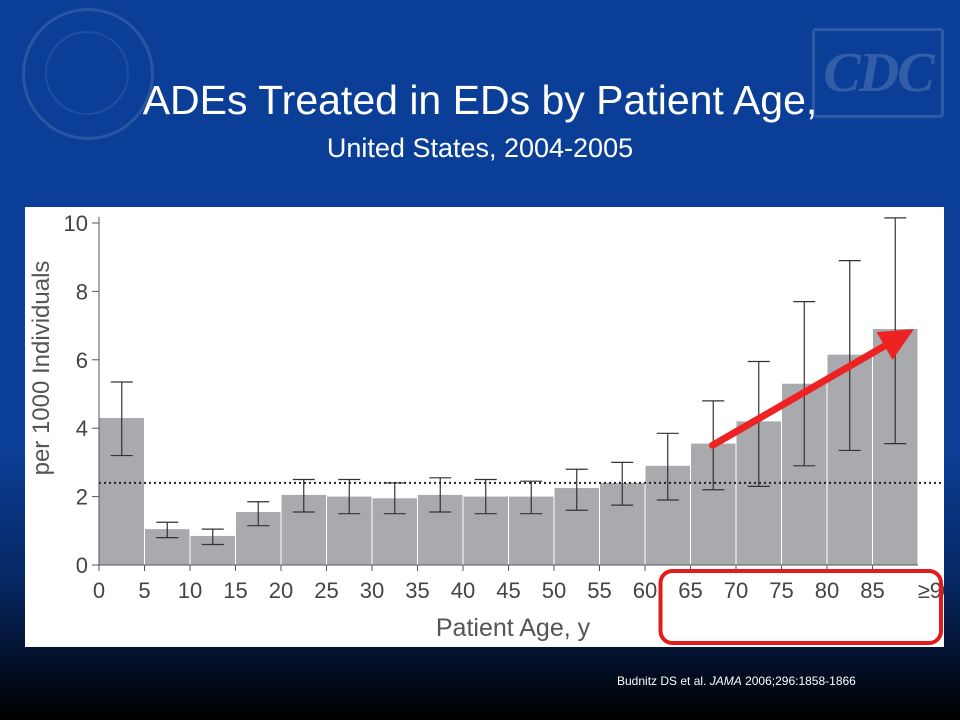 The width and height of the screenshot is (960, 720). What do you see at coordinates (480, 148) in the screenshot?
I see `slide-subtitle: United States, 2004-2005` at bounding box center [480, 148].